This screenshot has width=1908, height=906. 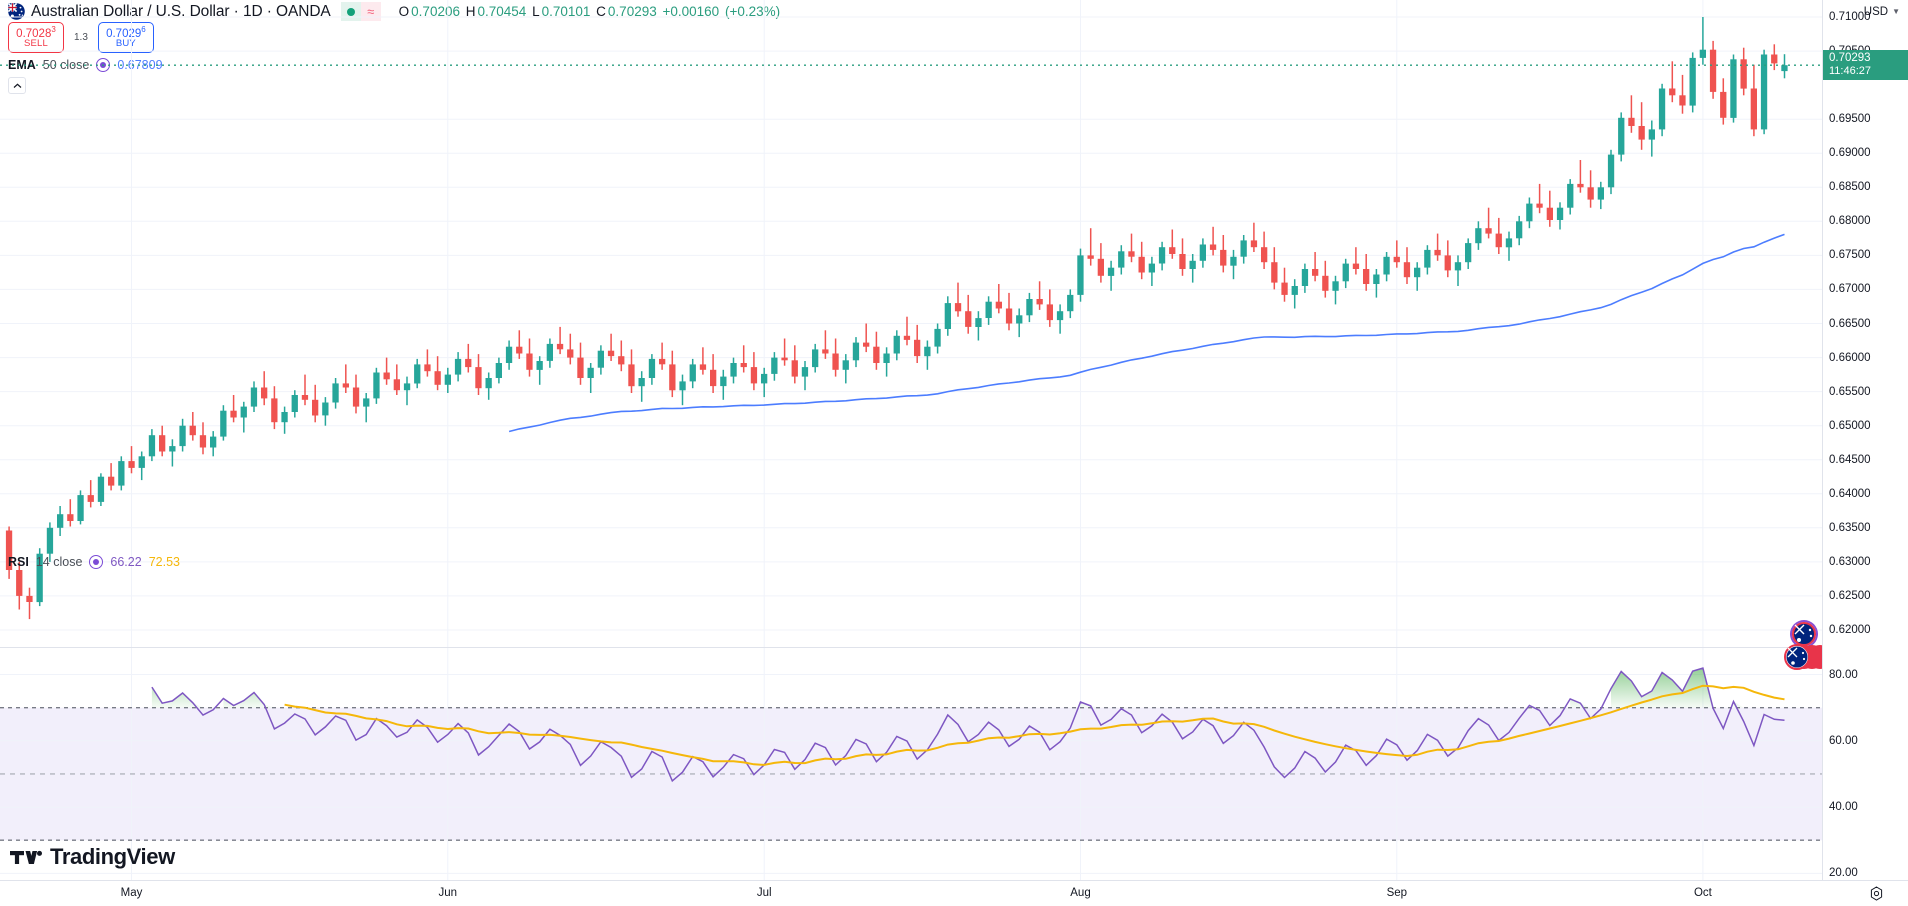 What do you see at coordinates (36, 32) in the screenshot?
I see `sell-price: 0.70283` at bounding box center [36, 32].